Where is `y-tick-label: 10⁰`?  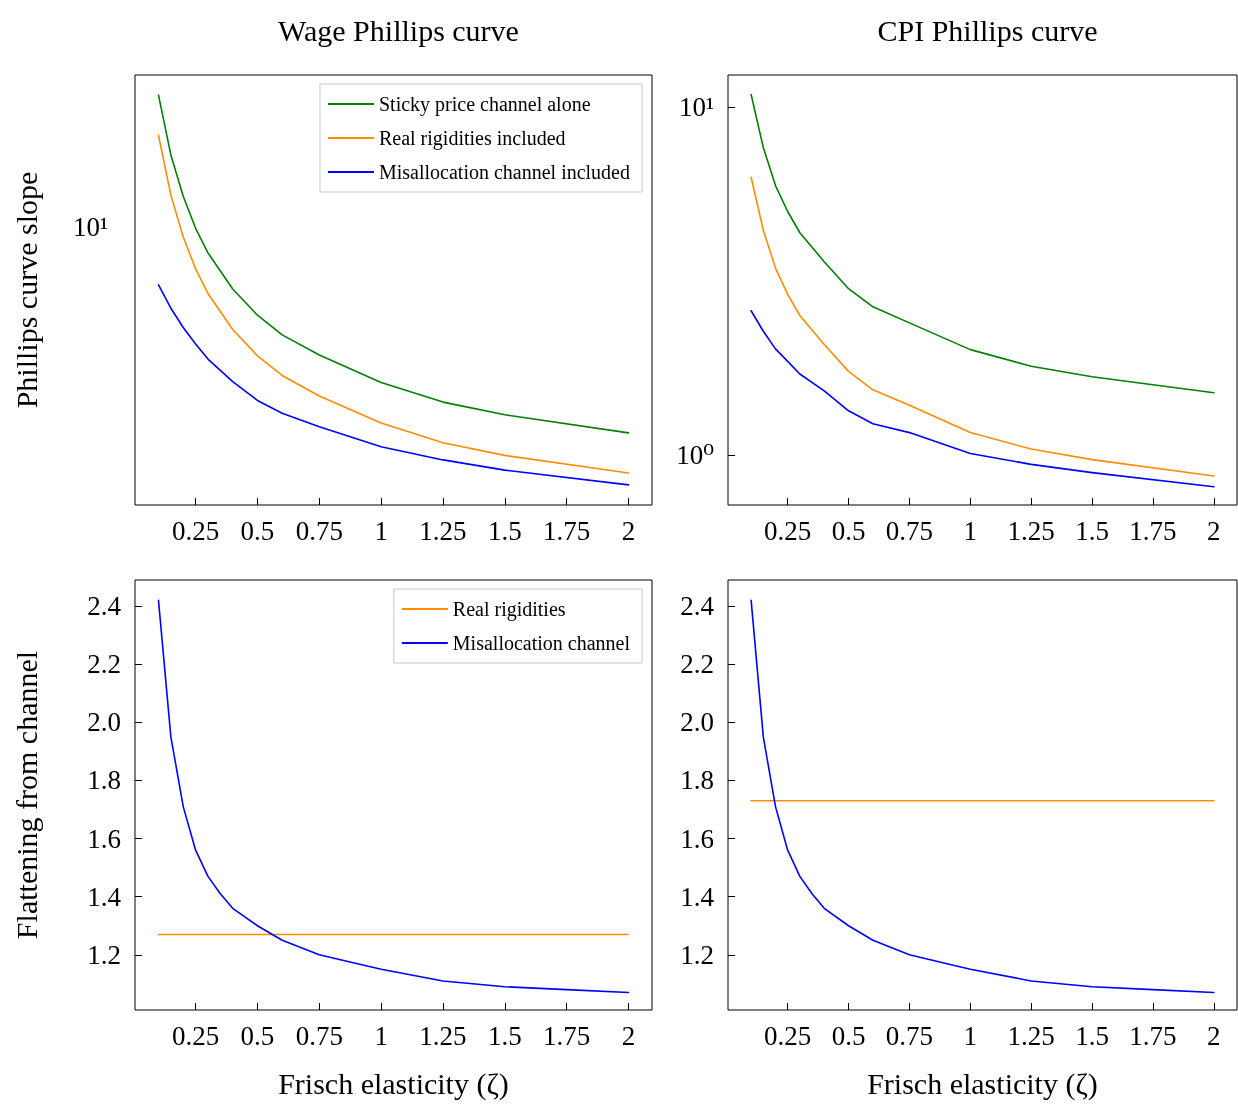
y-tick-label: 10⁰ is located at coordinates (695, 455).